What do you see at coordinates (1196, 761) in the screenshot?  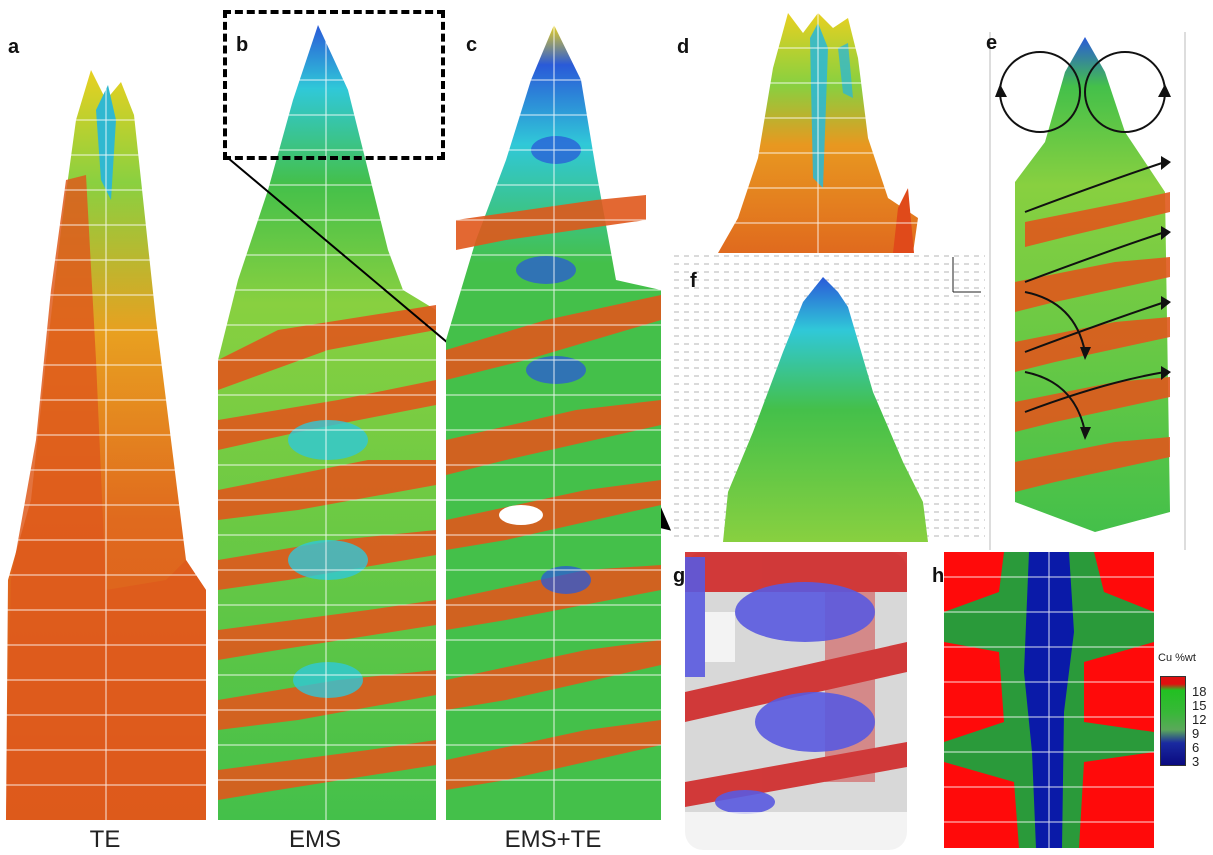 I see `legend-tick-3: 3` at bounding box center [1196, 761].